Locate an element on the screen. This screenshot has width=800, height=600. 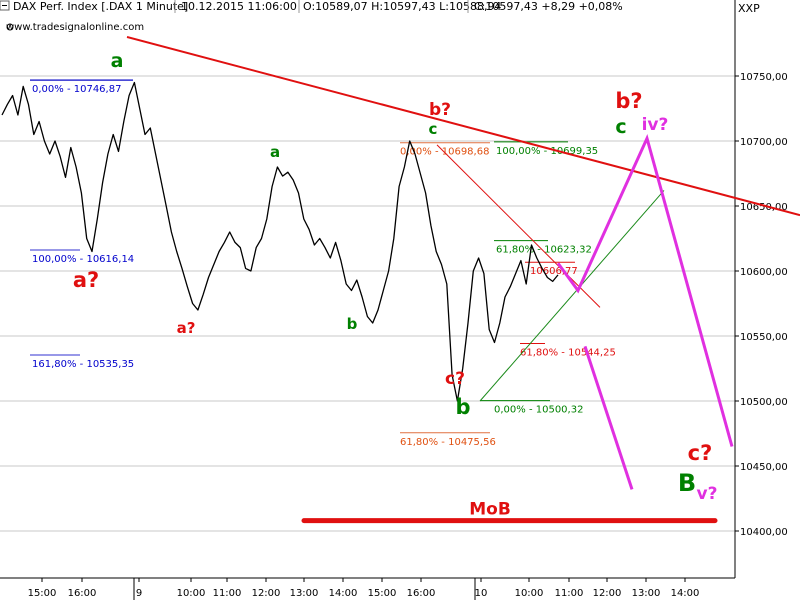
fib-label: 61,80% - 10544,25 is located at coordinates (568, 352).